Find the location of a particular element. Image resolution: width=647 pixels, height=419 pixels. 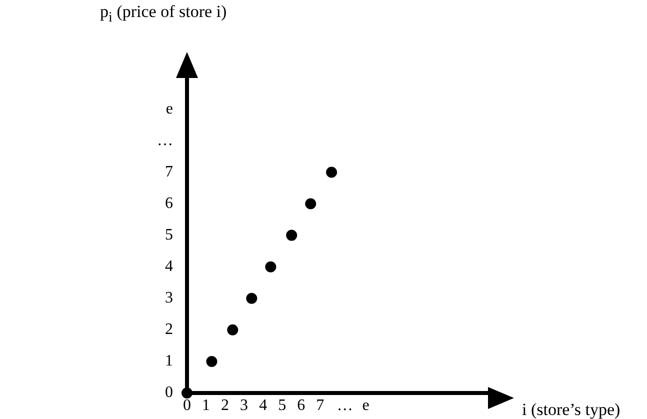

x-tick-label: 4 is located at coordinates (263, 405).